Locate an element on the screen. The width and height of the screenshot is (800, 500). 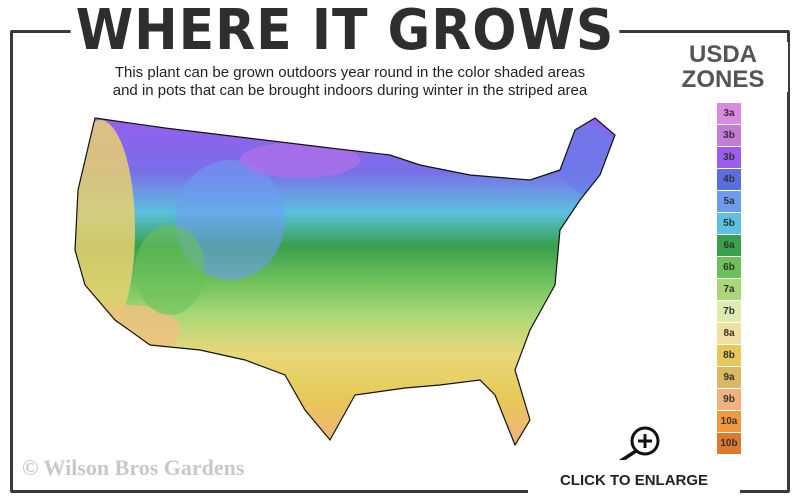
legend-title-usda: USDA is located at coordinates (722, 54).